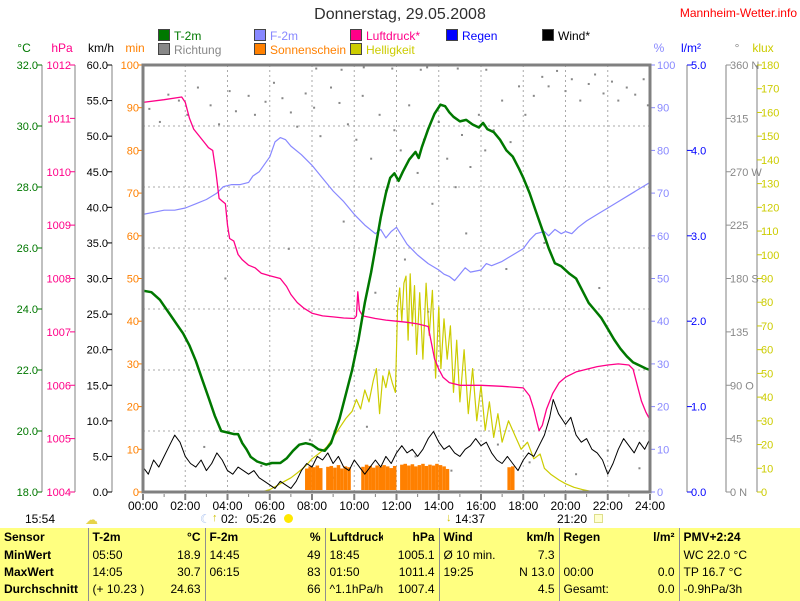 This screenshot has width=800, height=601. I want to click on axis-tick-label-deg: 315, so click(739, 119).